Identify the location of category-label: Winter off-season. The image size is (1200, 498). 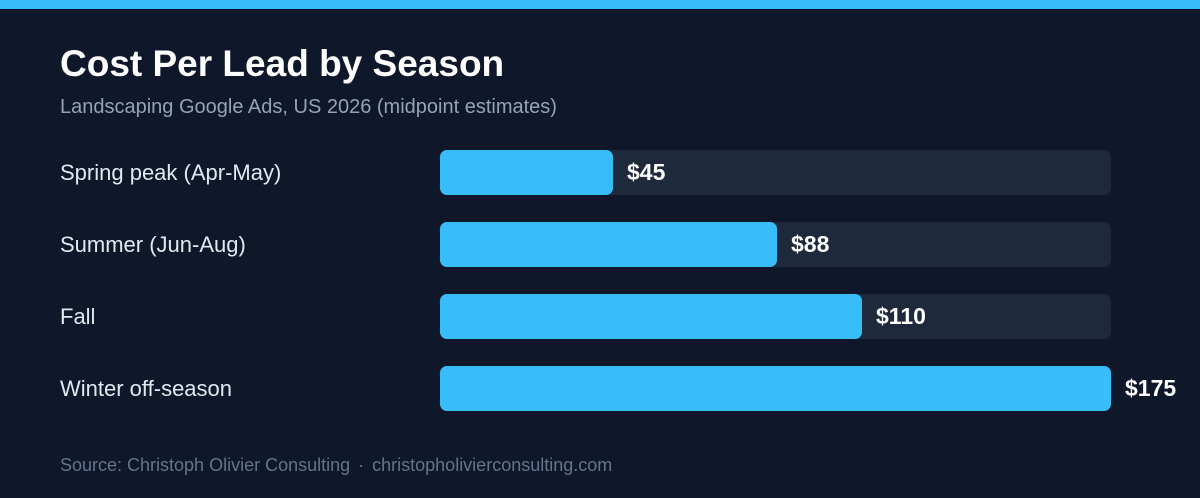
(146, 388).